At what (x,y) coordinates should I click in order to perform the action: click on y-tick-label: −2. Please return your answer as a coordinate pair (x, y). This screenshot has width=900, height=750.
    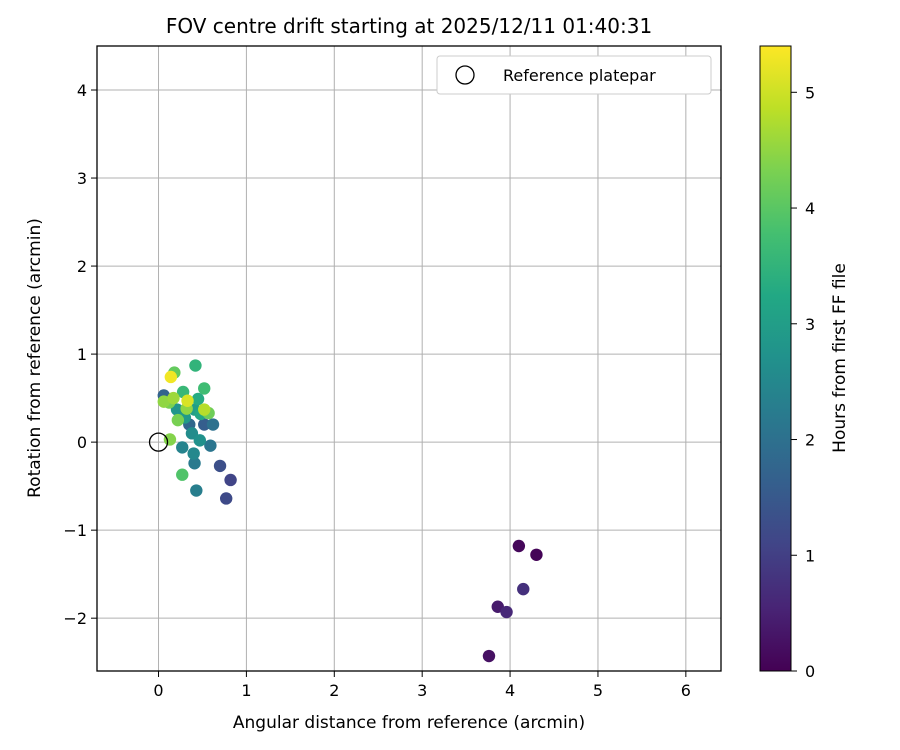
    Looking at the image, I should click on (75, 618).